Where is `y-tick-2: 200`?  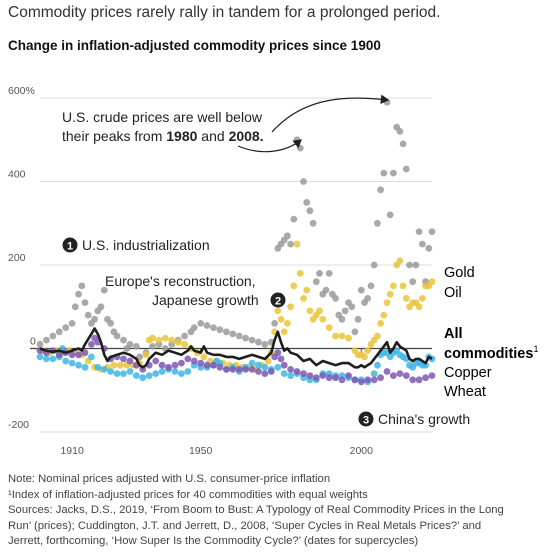
y-tick-2: 200 is located at coordinates (17, 258).